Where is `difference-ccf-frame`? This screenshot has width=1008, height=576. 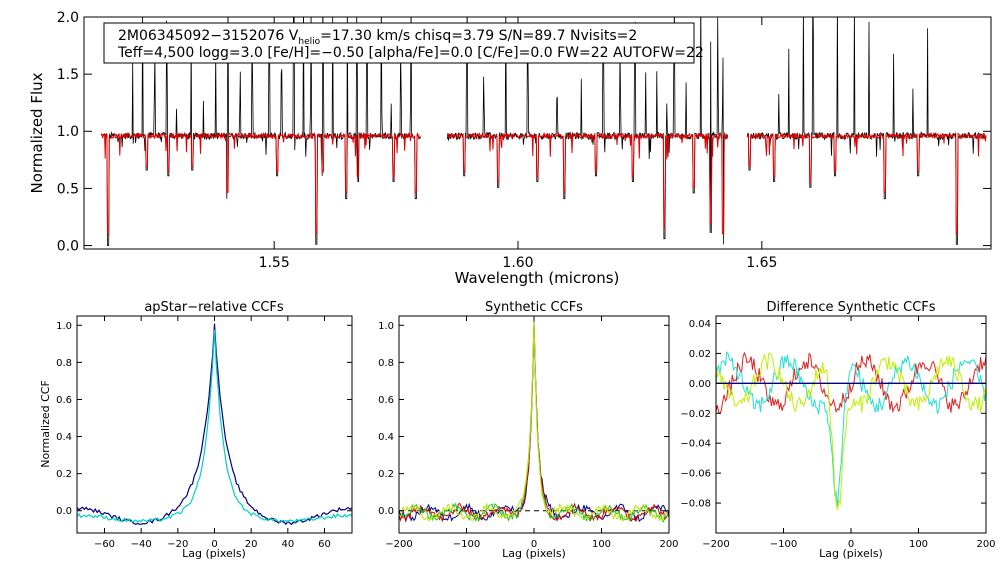 difference-ccf-frame is located at coordinates (851, 424).